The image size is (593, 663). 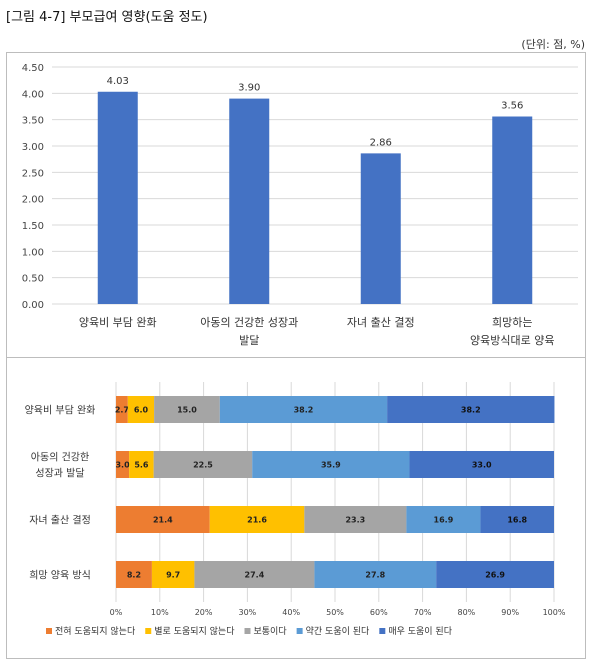 What do you see at coordinates (248, 612) in the screenshot?
I see `x-tick-label: 30%` at bounding box center [248, 612].